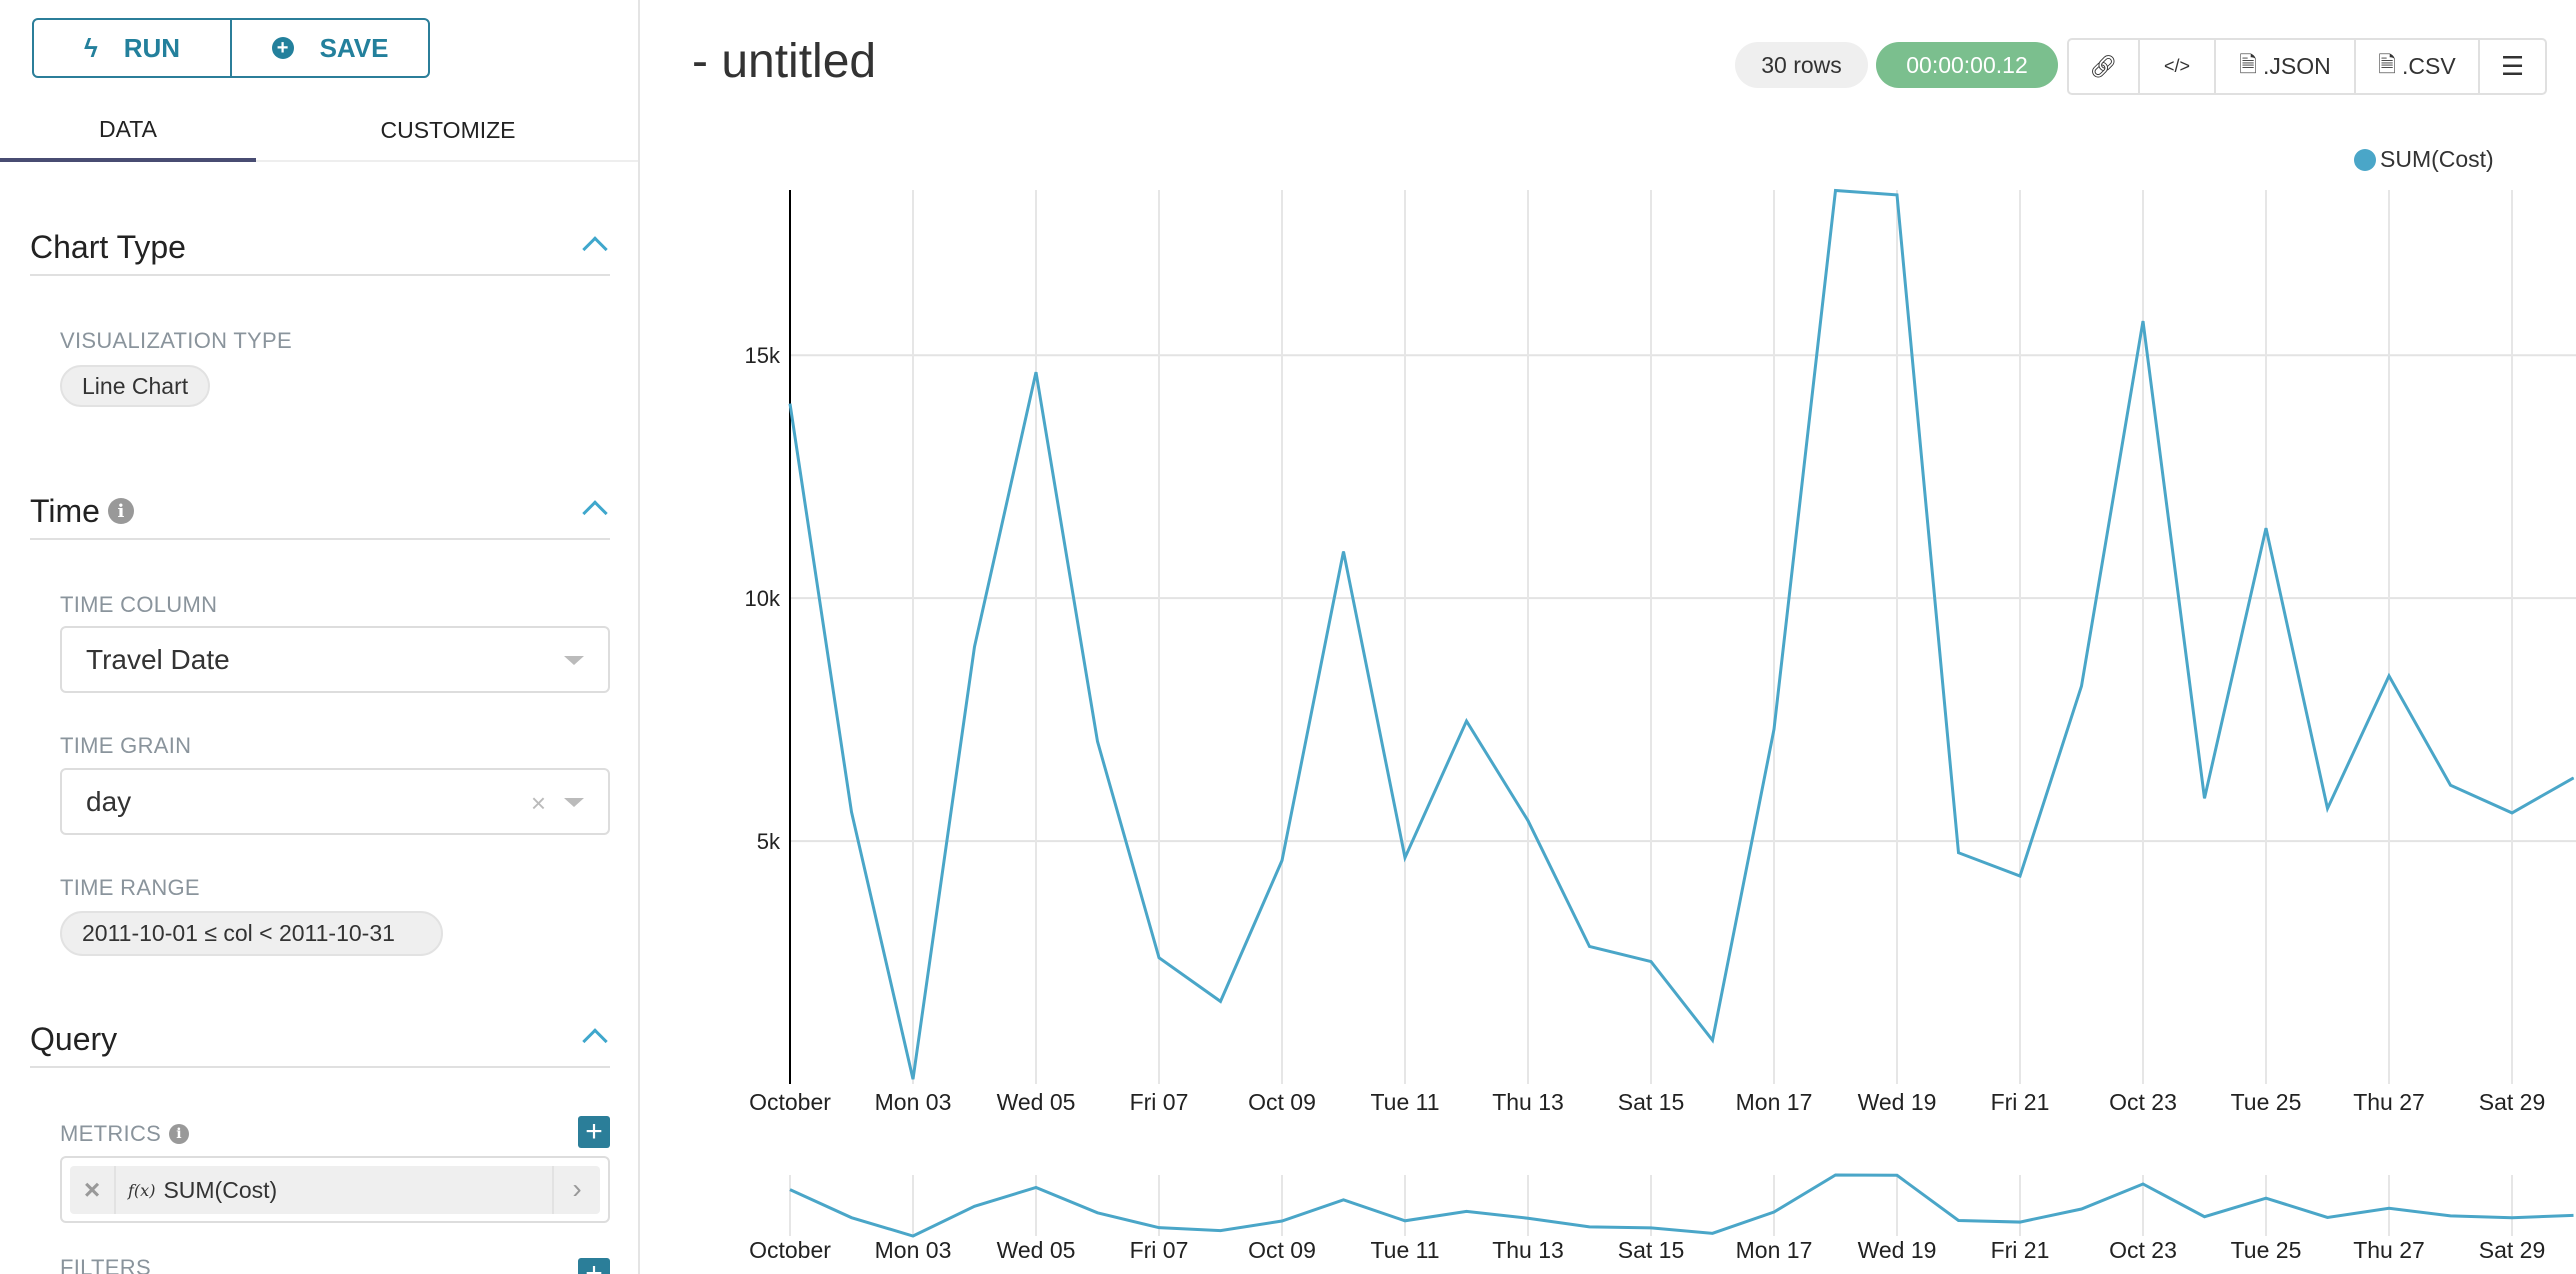 This screenshot has width=2576, height=1274. I want to click on overview-x-tick-label: Fri 21, so click(2020, 1250).